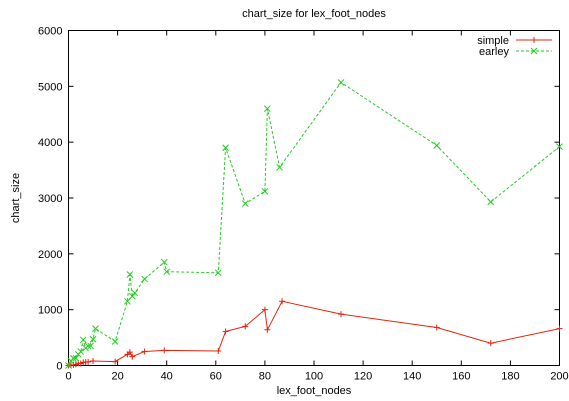 The height and width of the screenshot is (401, 569). What do you see at coordinates (493, 41) in the screenshot?
I see `legend-label-simple: simple` at bounding box center [493, 41].